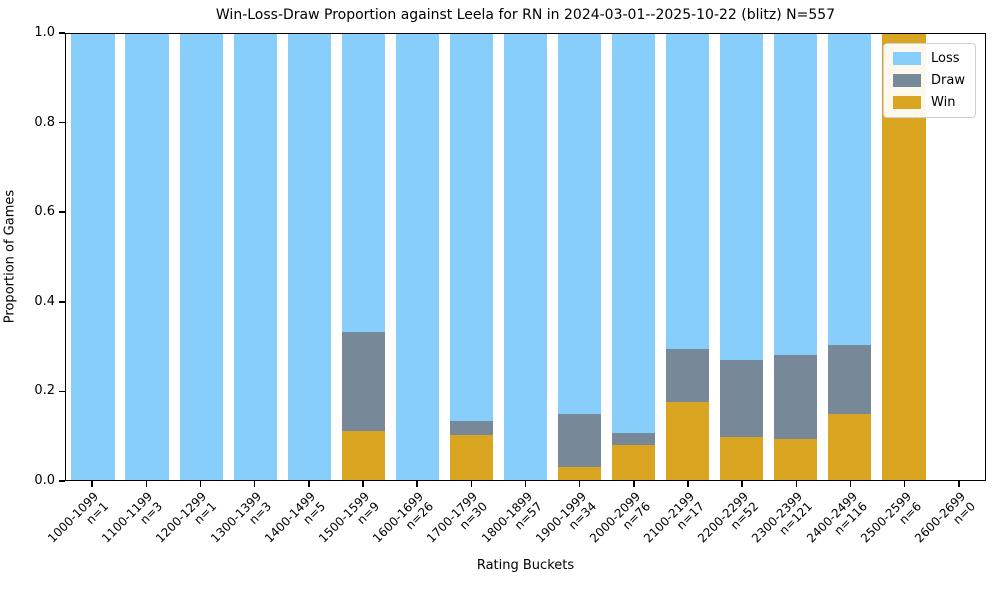  I want to click on legend: Loss Draw Win, so click(929, 80).